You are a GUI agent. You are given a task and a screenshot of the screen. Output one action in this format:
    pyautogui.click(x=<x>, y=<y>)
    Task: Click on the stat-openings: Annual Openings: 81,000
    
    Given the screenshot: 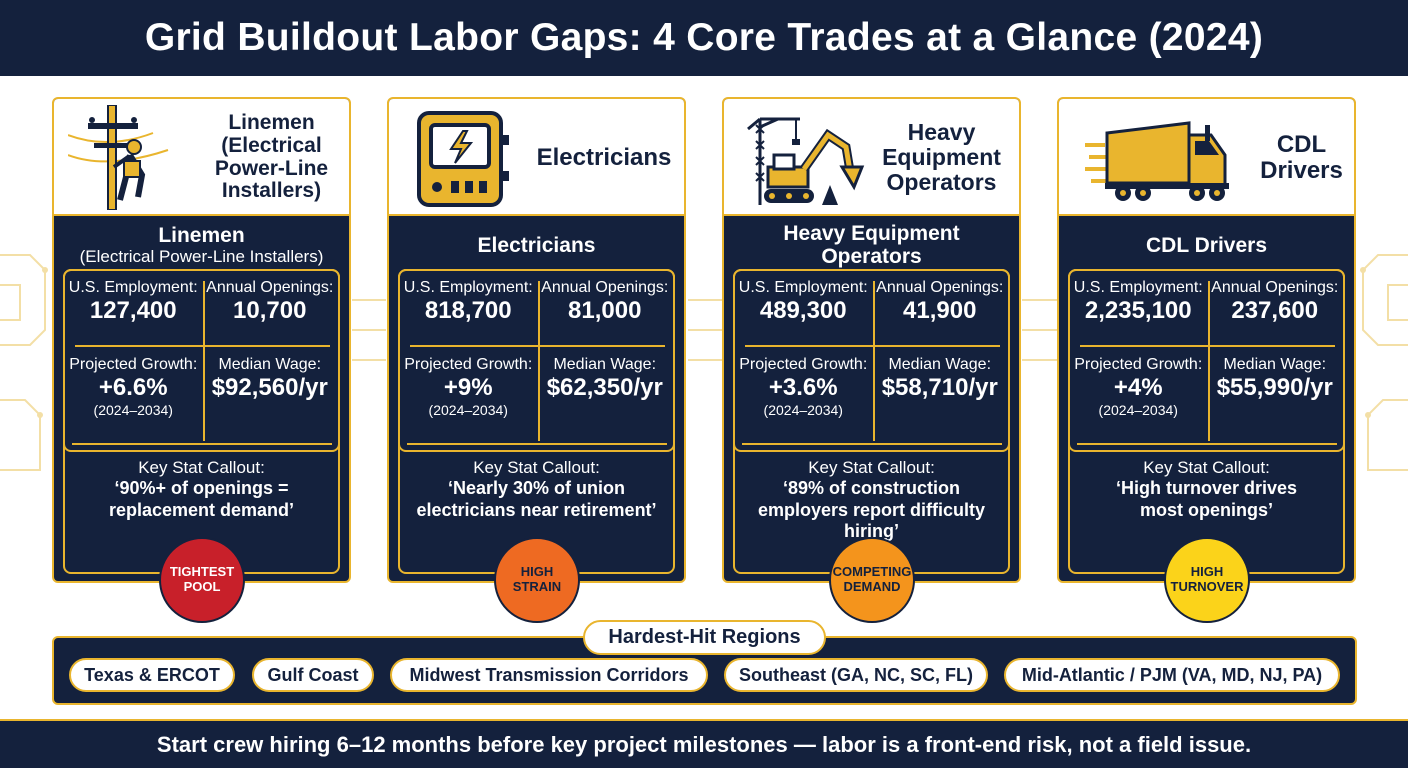 What is the action you would take?
    pyautogui.click(x=605, y=302)
    